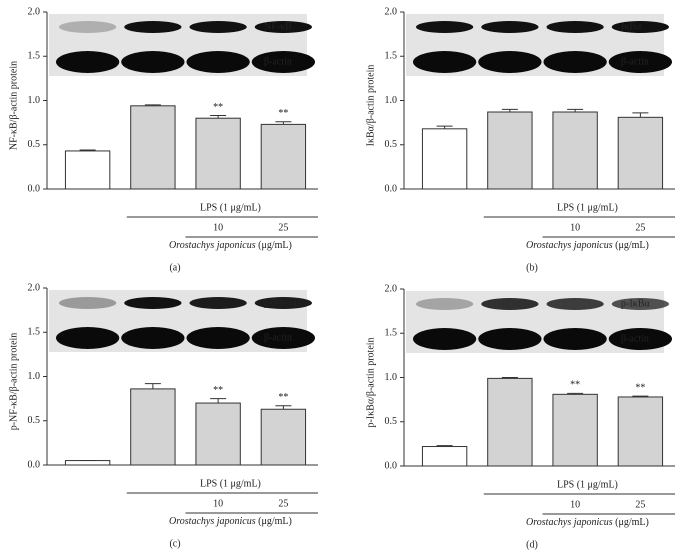 Image resolution: width=700 pixels, height=553 pixels. Describe the element at coordinates (370, 382) in the screenshot. I see `y-axis-label: p-IκBα/β-actin protein` at that location.